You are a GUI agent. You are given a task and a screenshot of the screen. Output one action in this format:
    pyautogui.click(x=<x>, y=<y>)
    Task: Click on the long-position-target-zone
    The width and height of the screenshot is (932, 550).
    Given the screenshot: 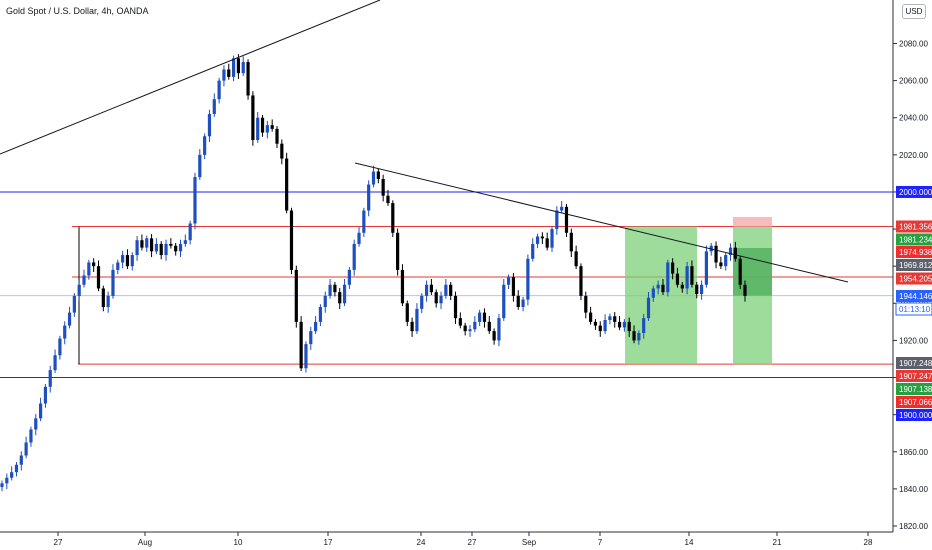 What is the action you would take?
    pyautogui.click(x=661, y=295)
    